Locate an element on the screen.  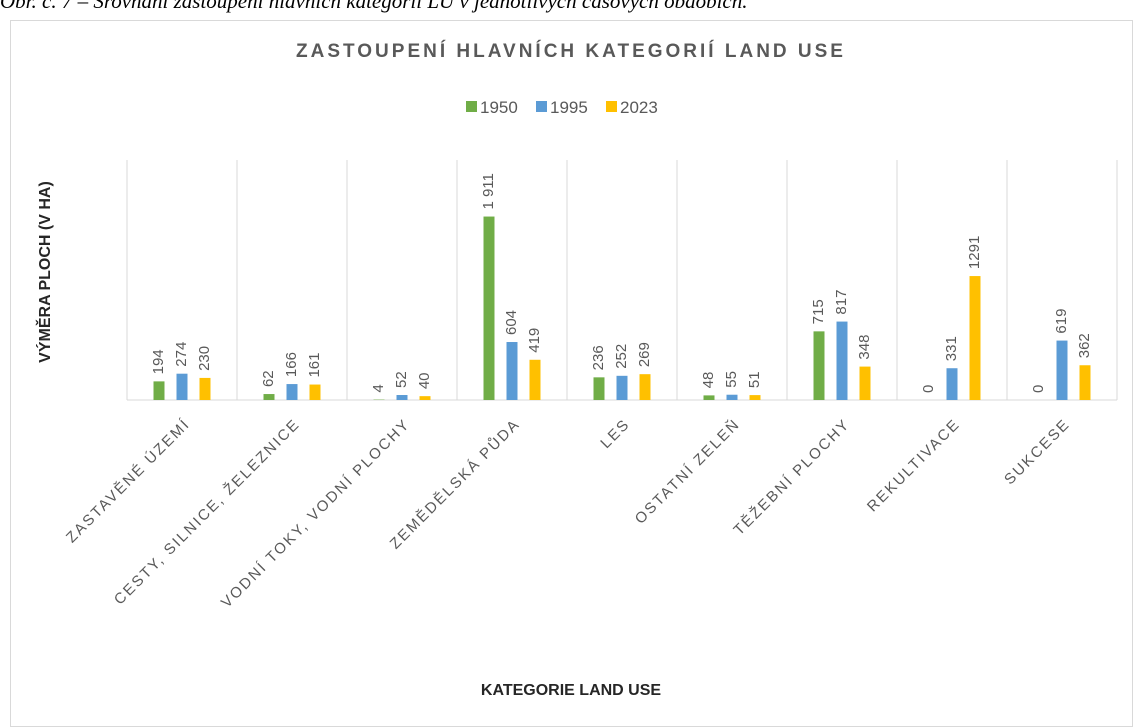
value-label: 715 is located at coordinates (818, 311).